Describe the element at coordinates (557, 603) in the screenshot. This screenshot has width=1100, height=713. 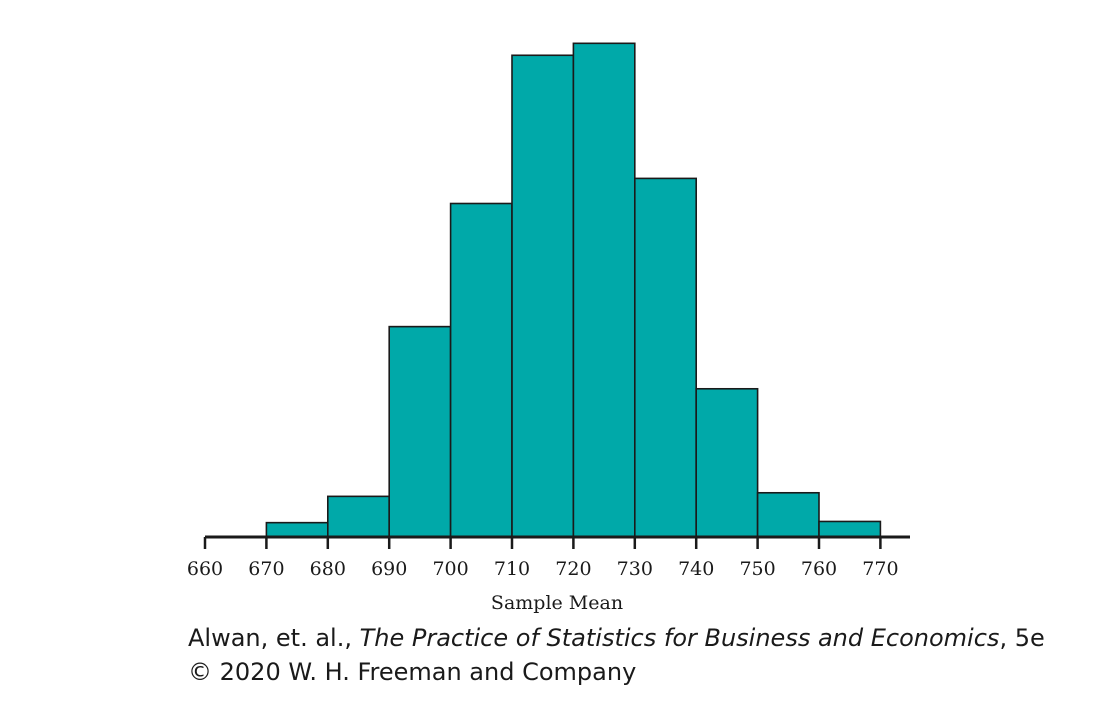
I see `x-axis-title: Sample Mean` at that location.